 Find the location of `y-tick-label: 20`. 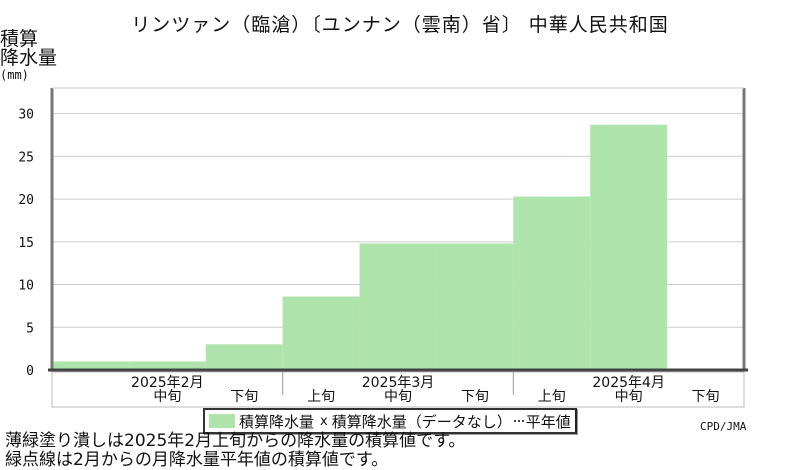

y-tick-label: 20 is located at coordinates (26, 200).